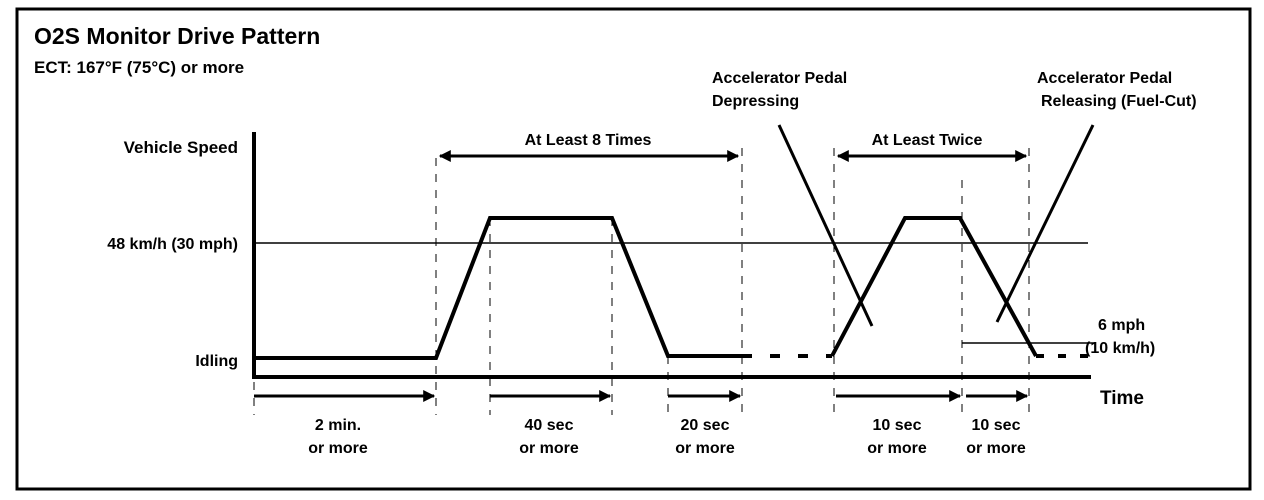 The image size is (1264, 500). Describe the element at coordinates (825, 225) in the screenshot. I see `pedal-depress-pointer` at that location.